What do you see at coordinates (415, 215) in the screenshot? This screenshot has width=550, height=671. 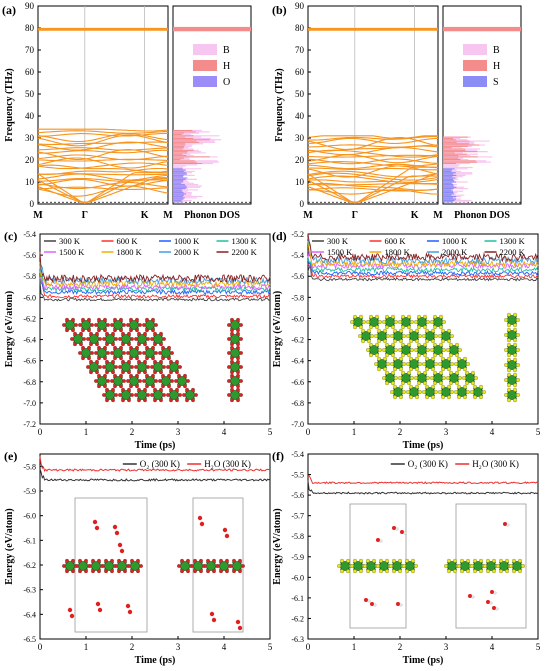 I see `k-point-label: K` at bounding box center [415, 215].